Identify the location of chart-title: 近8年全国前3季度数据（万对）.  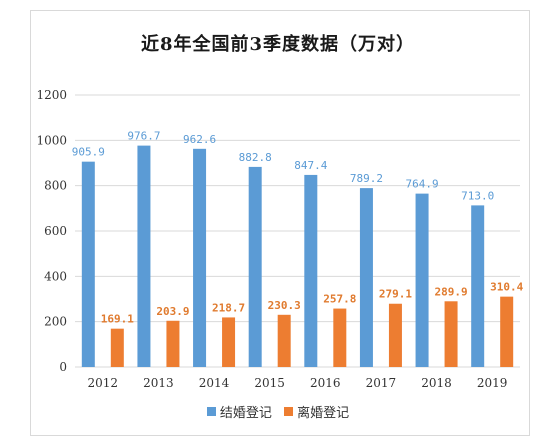
(278, 44).